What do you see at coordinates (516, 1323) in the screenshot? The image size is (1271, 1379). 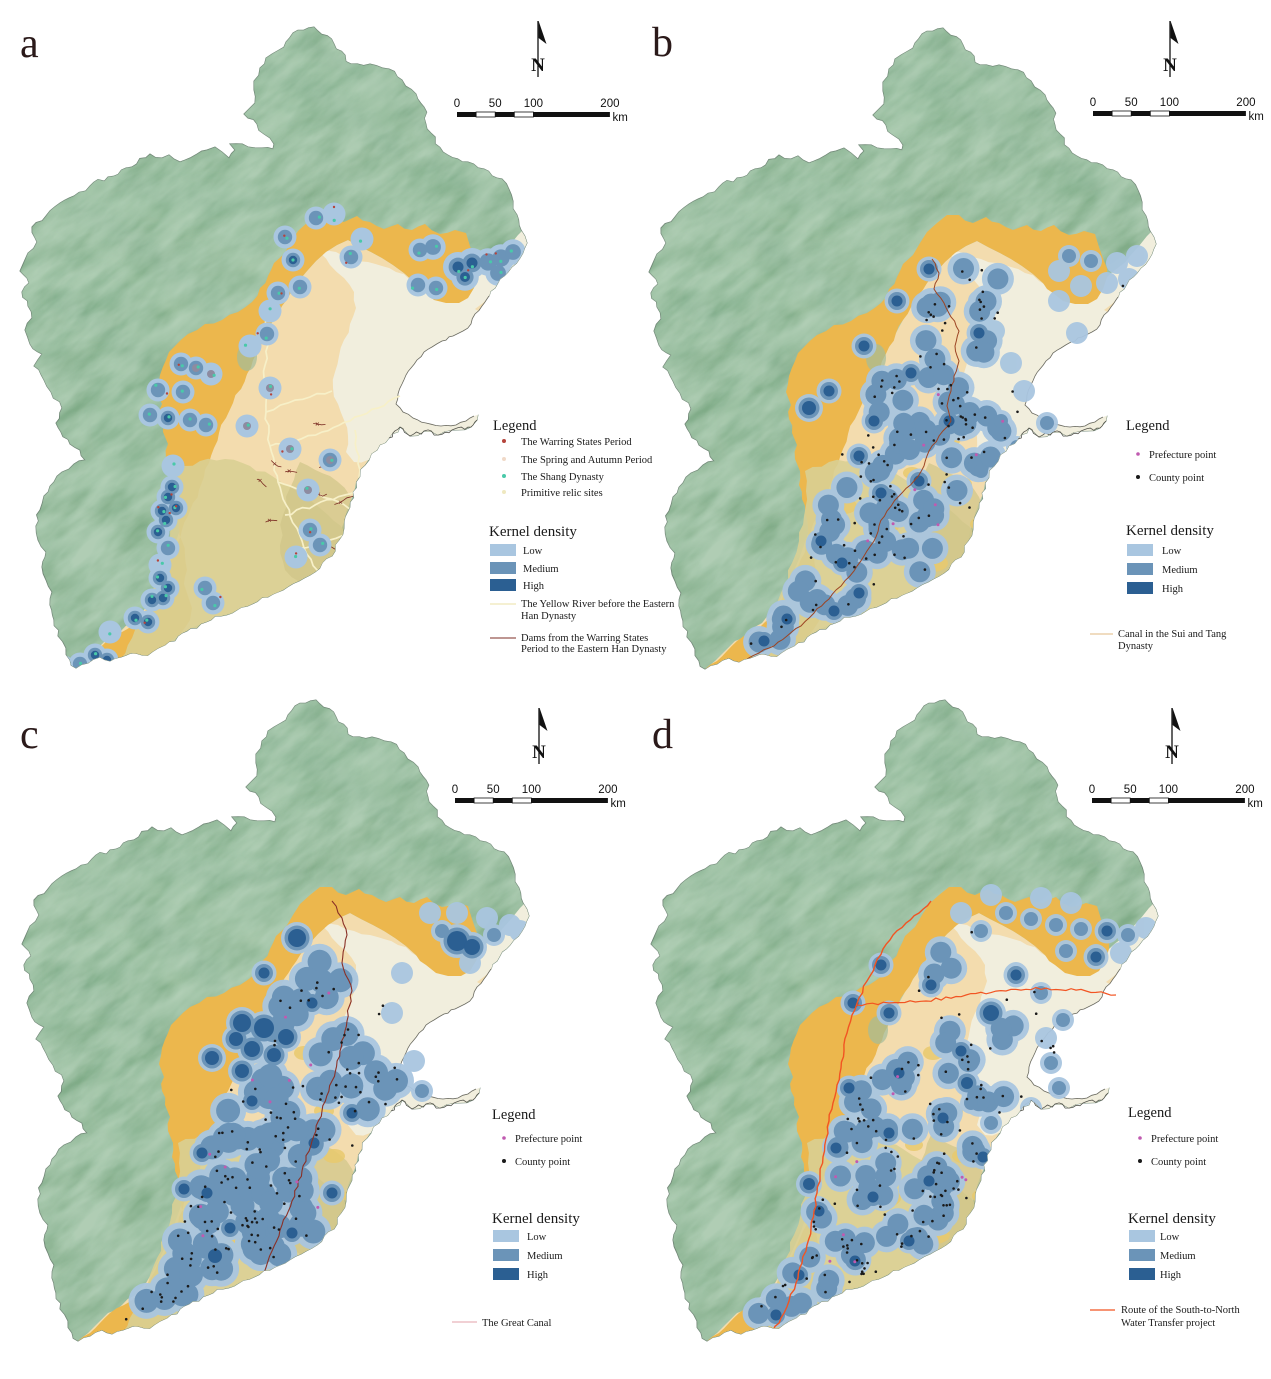 I see `svg-text: The Great Canal` at bounding box center [516, 1323].